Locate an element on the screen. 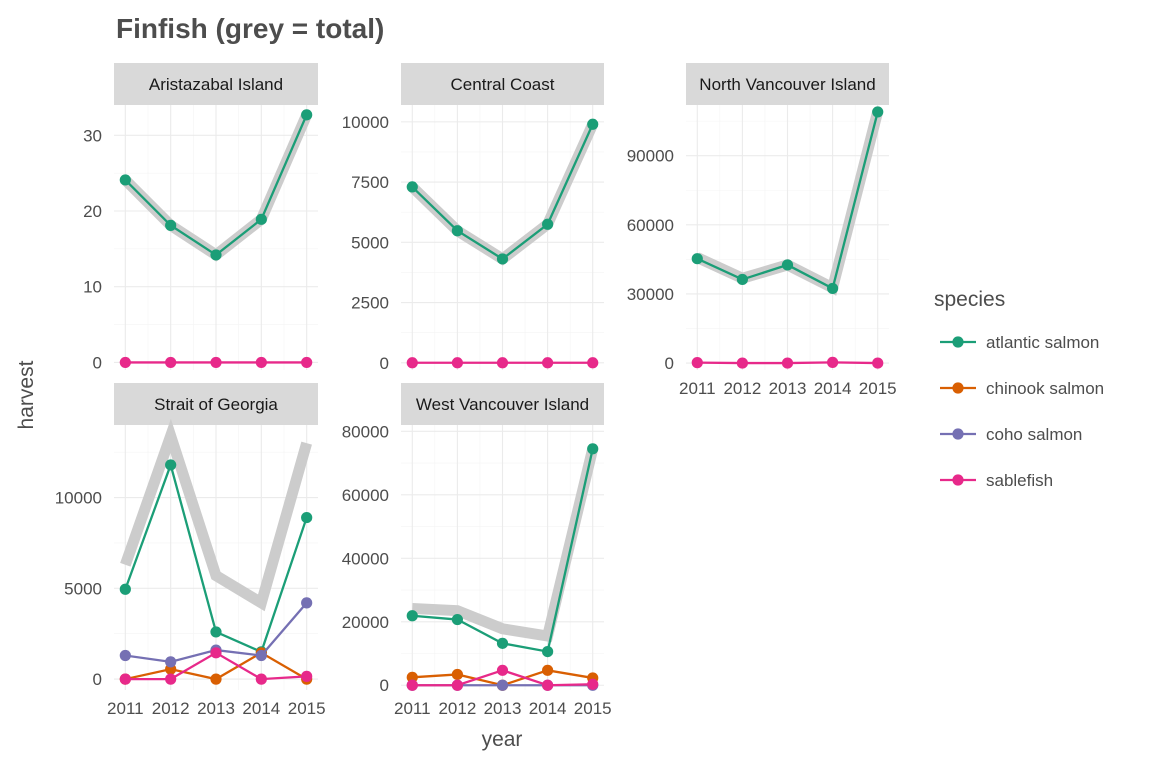  y-tick-label: 90000 is located at coordinates (650, 156).